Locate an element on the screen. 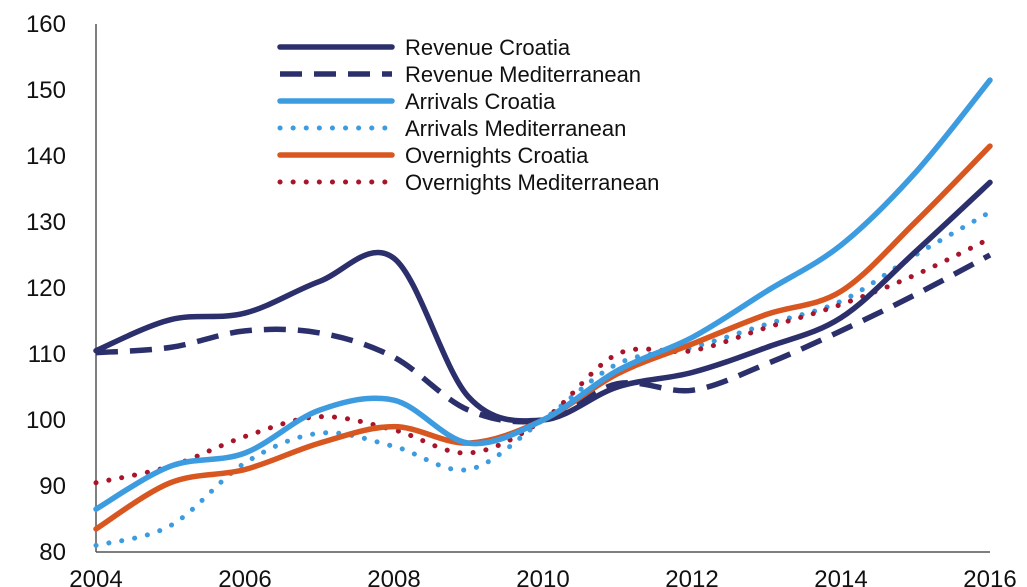 Image resolution: width=1027 pixels, height=587 pixels. x-tick-label: 2008 is located at coordinates (393, 576).